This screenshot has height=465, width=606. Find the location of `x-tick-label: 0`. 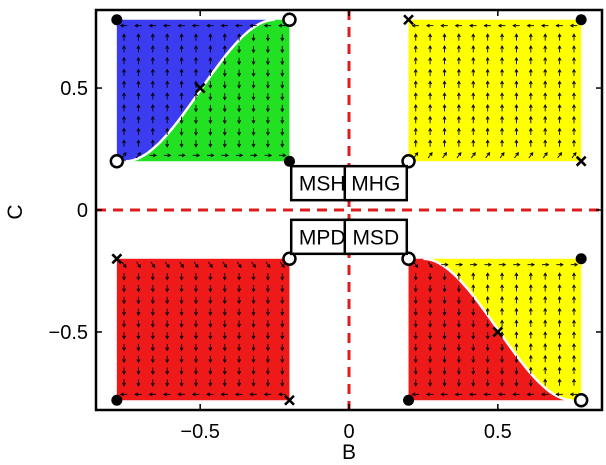

x-tick-label: 0 is located at coordinates (348, 432).